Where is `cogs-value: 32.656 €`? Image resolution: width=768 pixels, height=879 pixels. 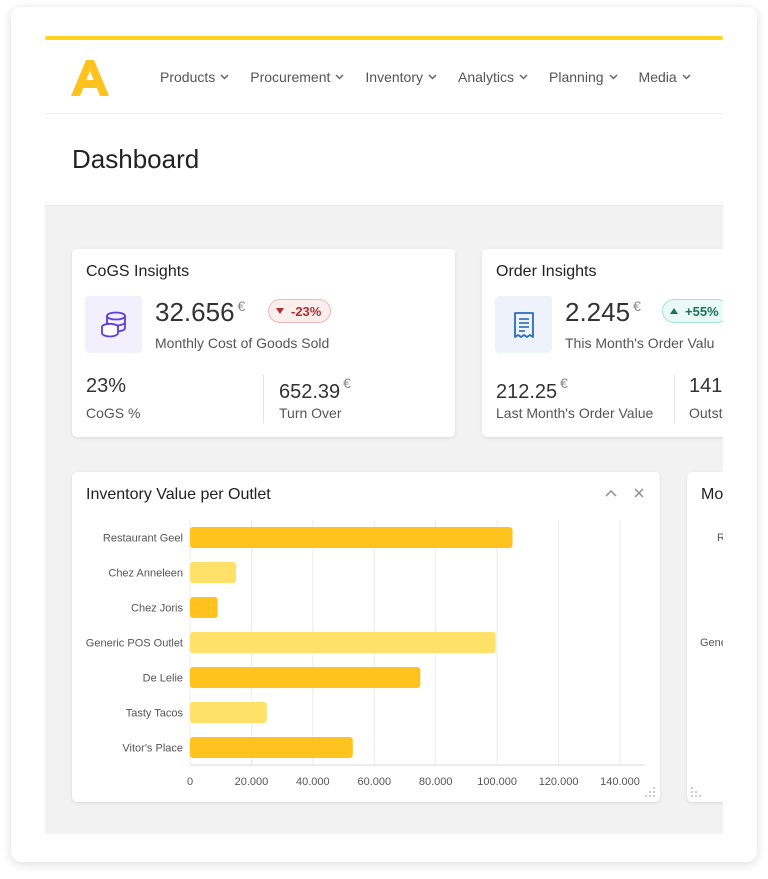
cogs-value: 32.656 € is located at coordinates (200, 312).